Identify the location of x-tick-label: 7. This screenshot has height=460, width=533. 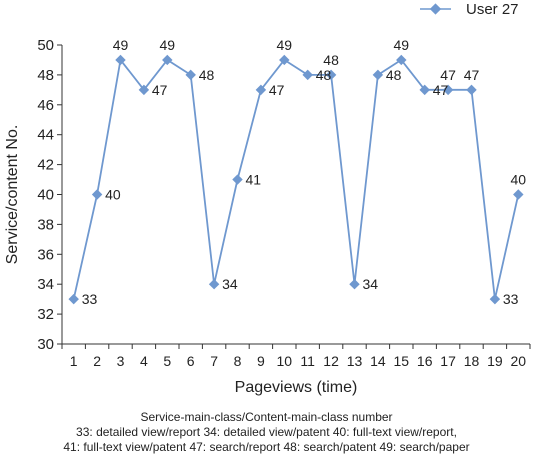
(214, 361).